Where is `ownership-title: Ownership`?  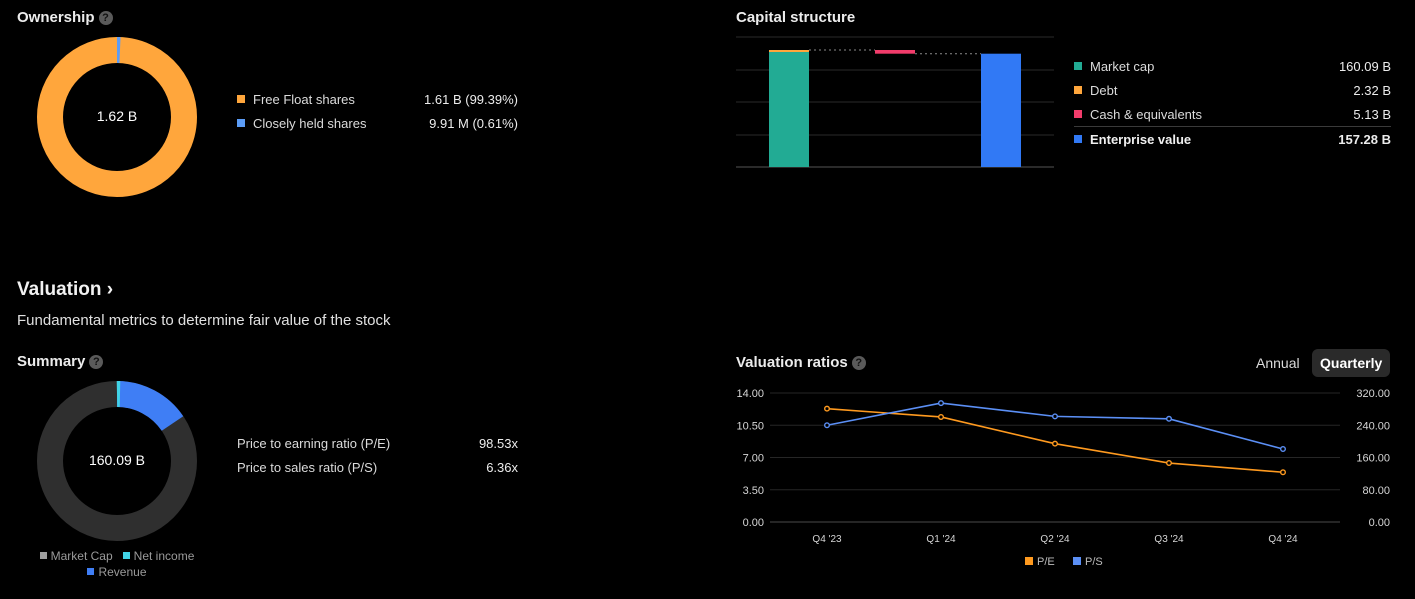
ownership-title: Ownership is located at coordinates (56, 17).